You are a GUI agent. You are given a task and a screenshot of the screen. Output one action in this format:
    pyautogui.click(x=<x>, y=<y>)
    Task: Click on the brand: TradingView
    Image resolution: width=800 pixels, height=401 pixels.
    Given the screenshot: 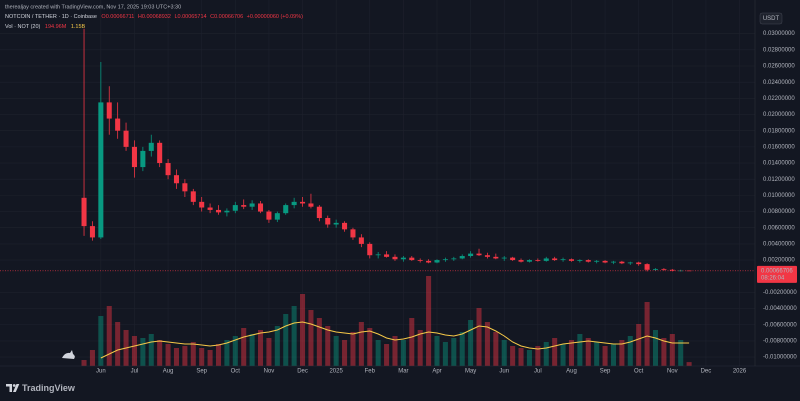 What is the action you would take?
    pyautogui.click(x=49, y=388)
    